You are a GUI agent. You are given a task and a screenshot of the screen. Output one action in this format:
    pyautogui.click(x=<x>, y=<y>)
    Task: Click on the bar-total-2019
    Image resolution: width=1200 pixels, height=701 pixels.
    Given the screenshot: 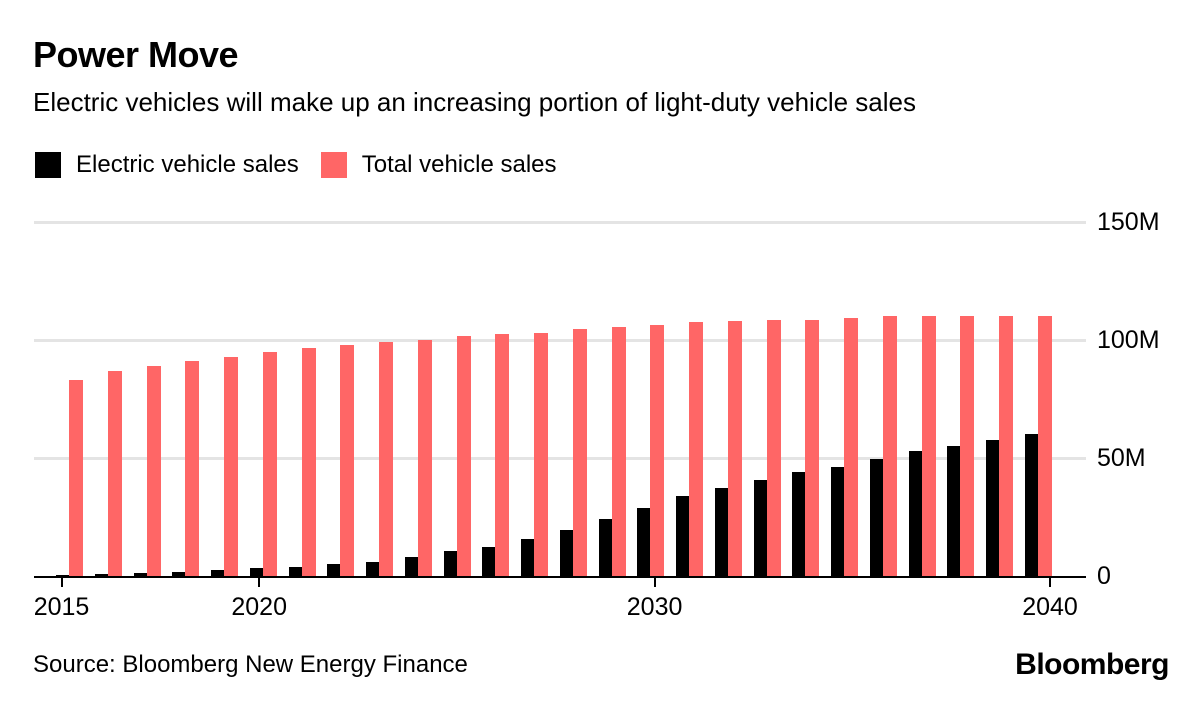 What is the action you would take?
    pyautogui.click(x=231, y=466)
    